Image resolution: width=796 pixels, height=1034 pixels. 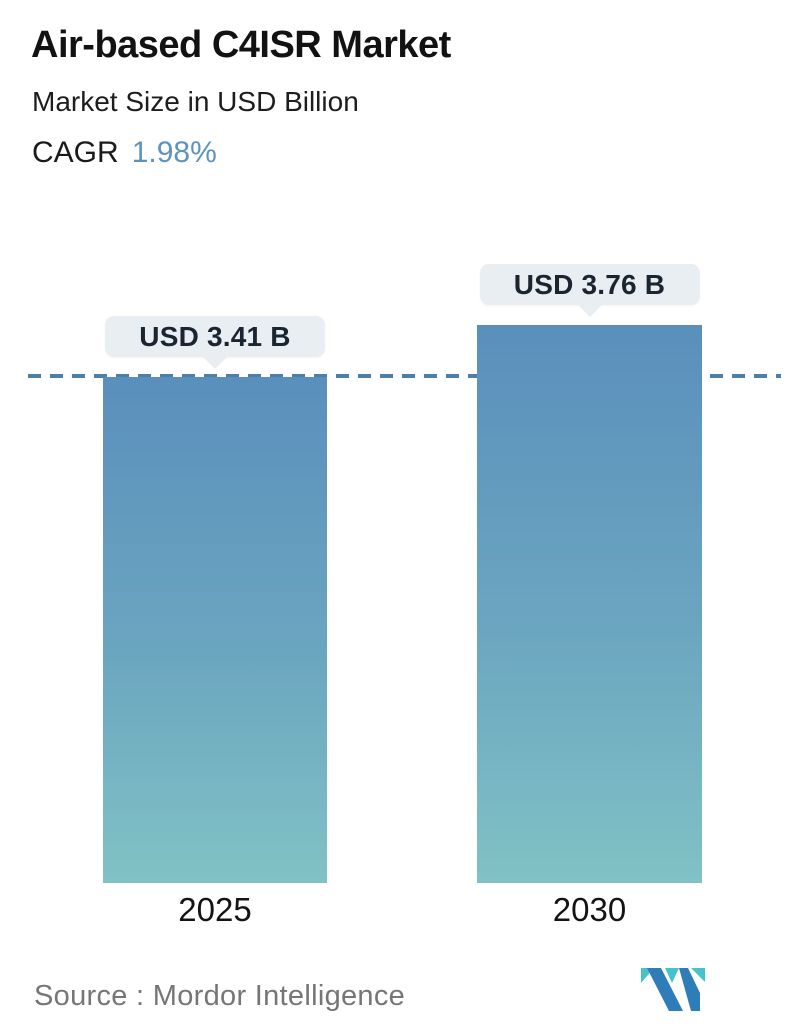 I want to click on bar-2025, so click(x=215, y=630).